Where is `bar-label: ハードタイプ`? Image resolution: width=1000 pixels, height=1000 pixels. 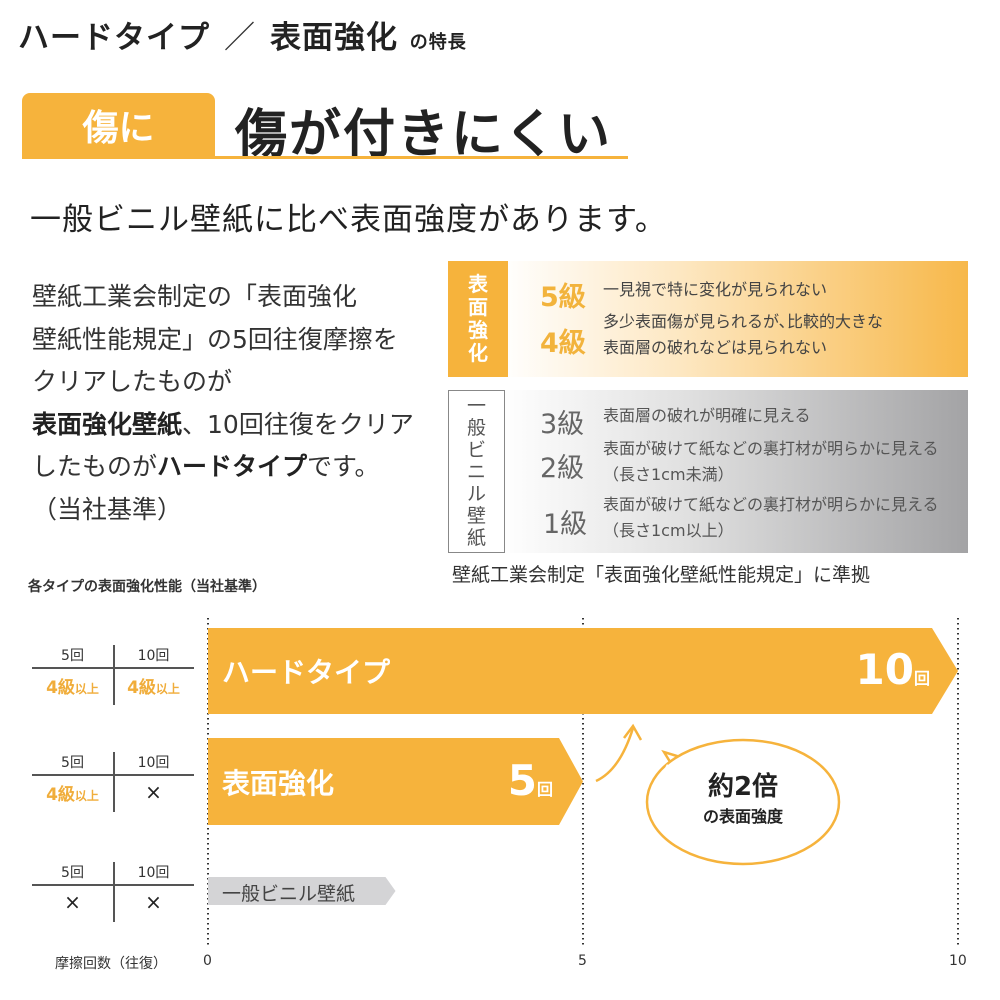 bar-label: ハードタイプ is located at coordinates (306, 672).